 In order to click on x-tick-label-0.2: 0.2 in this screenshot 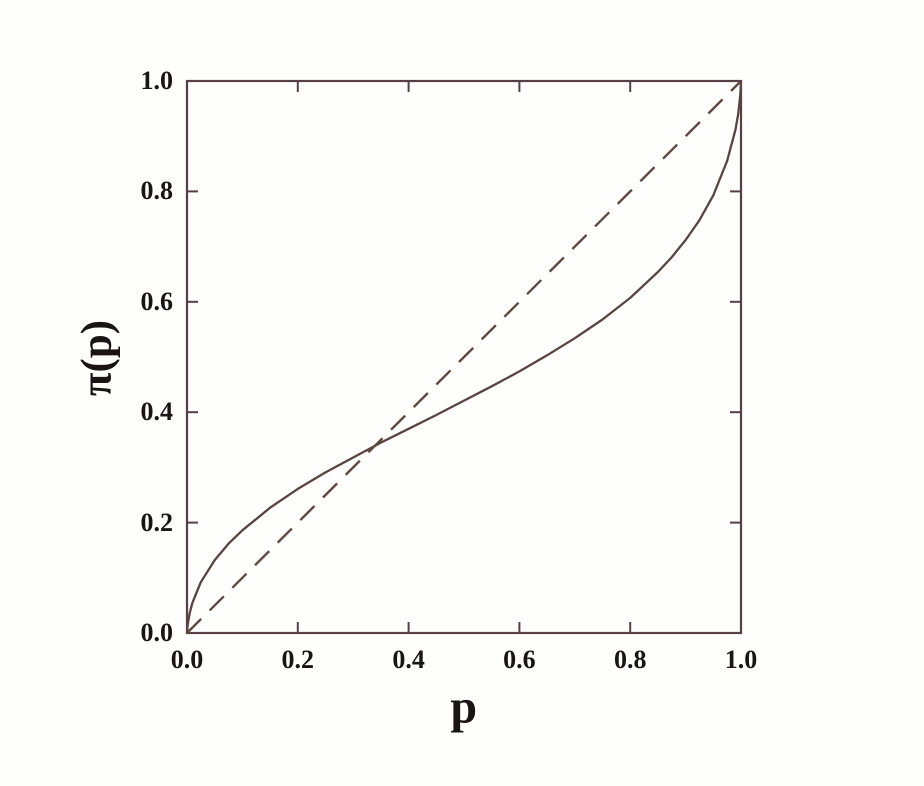, I will do `click(298, 659)`.